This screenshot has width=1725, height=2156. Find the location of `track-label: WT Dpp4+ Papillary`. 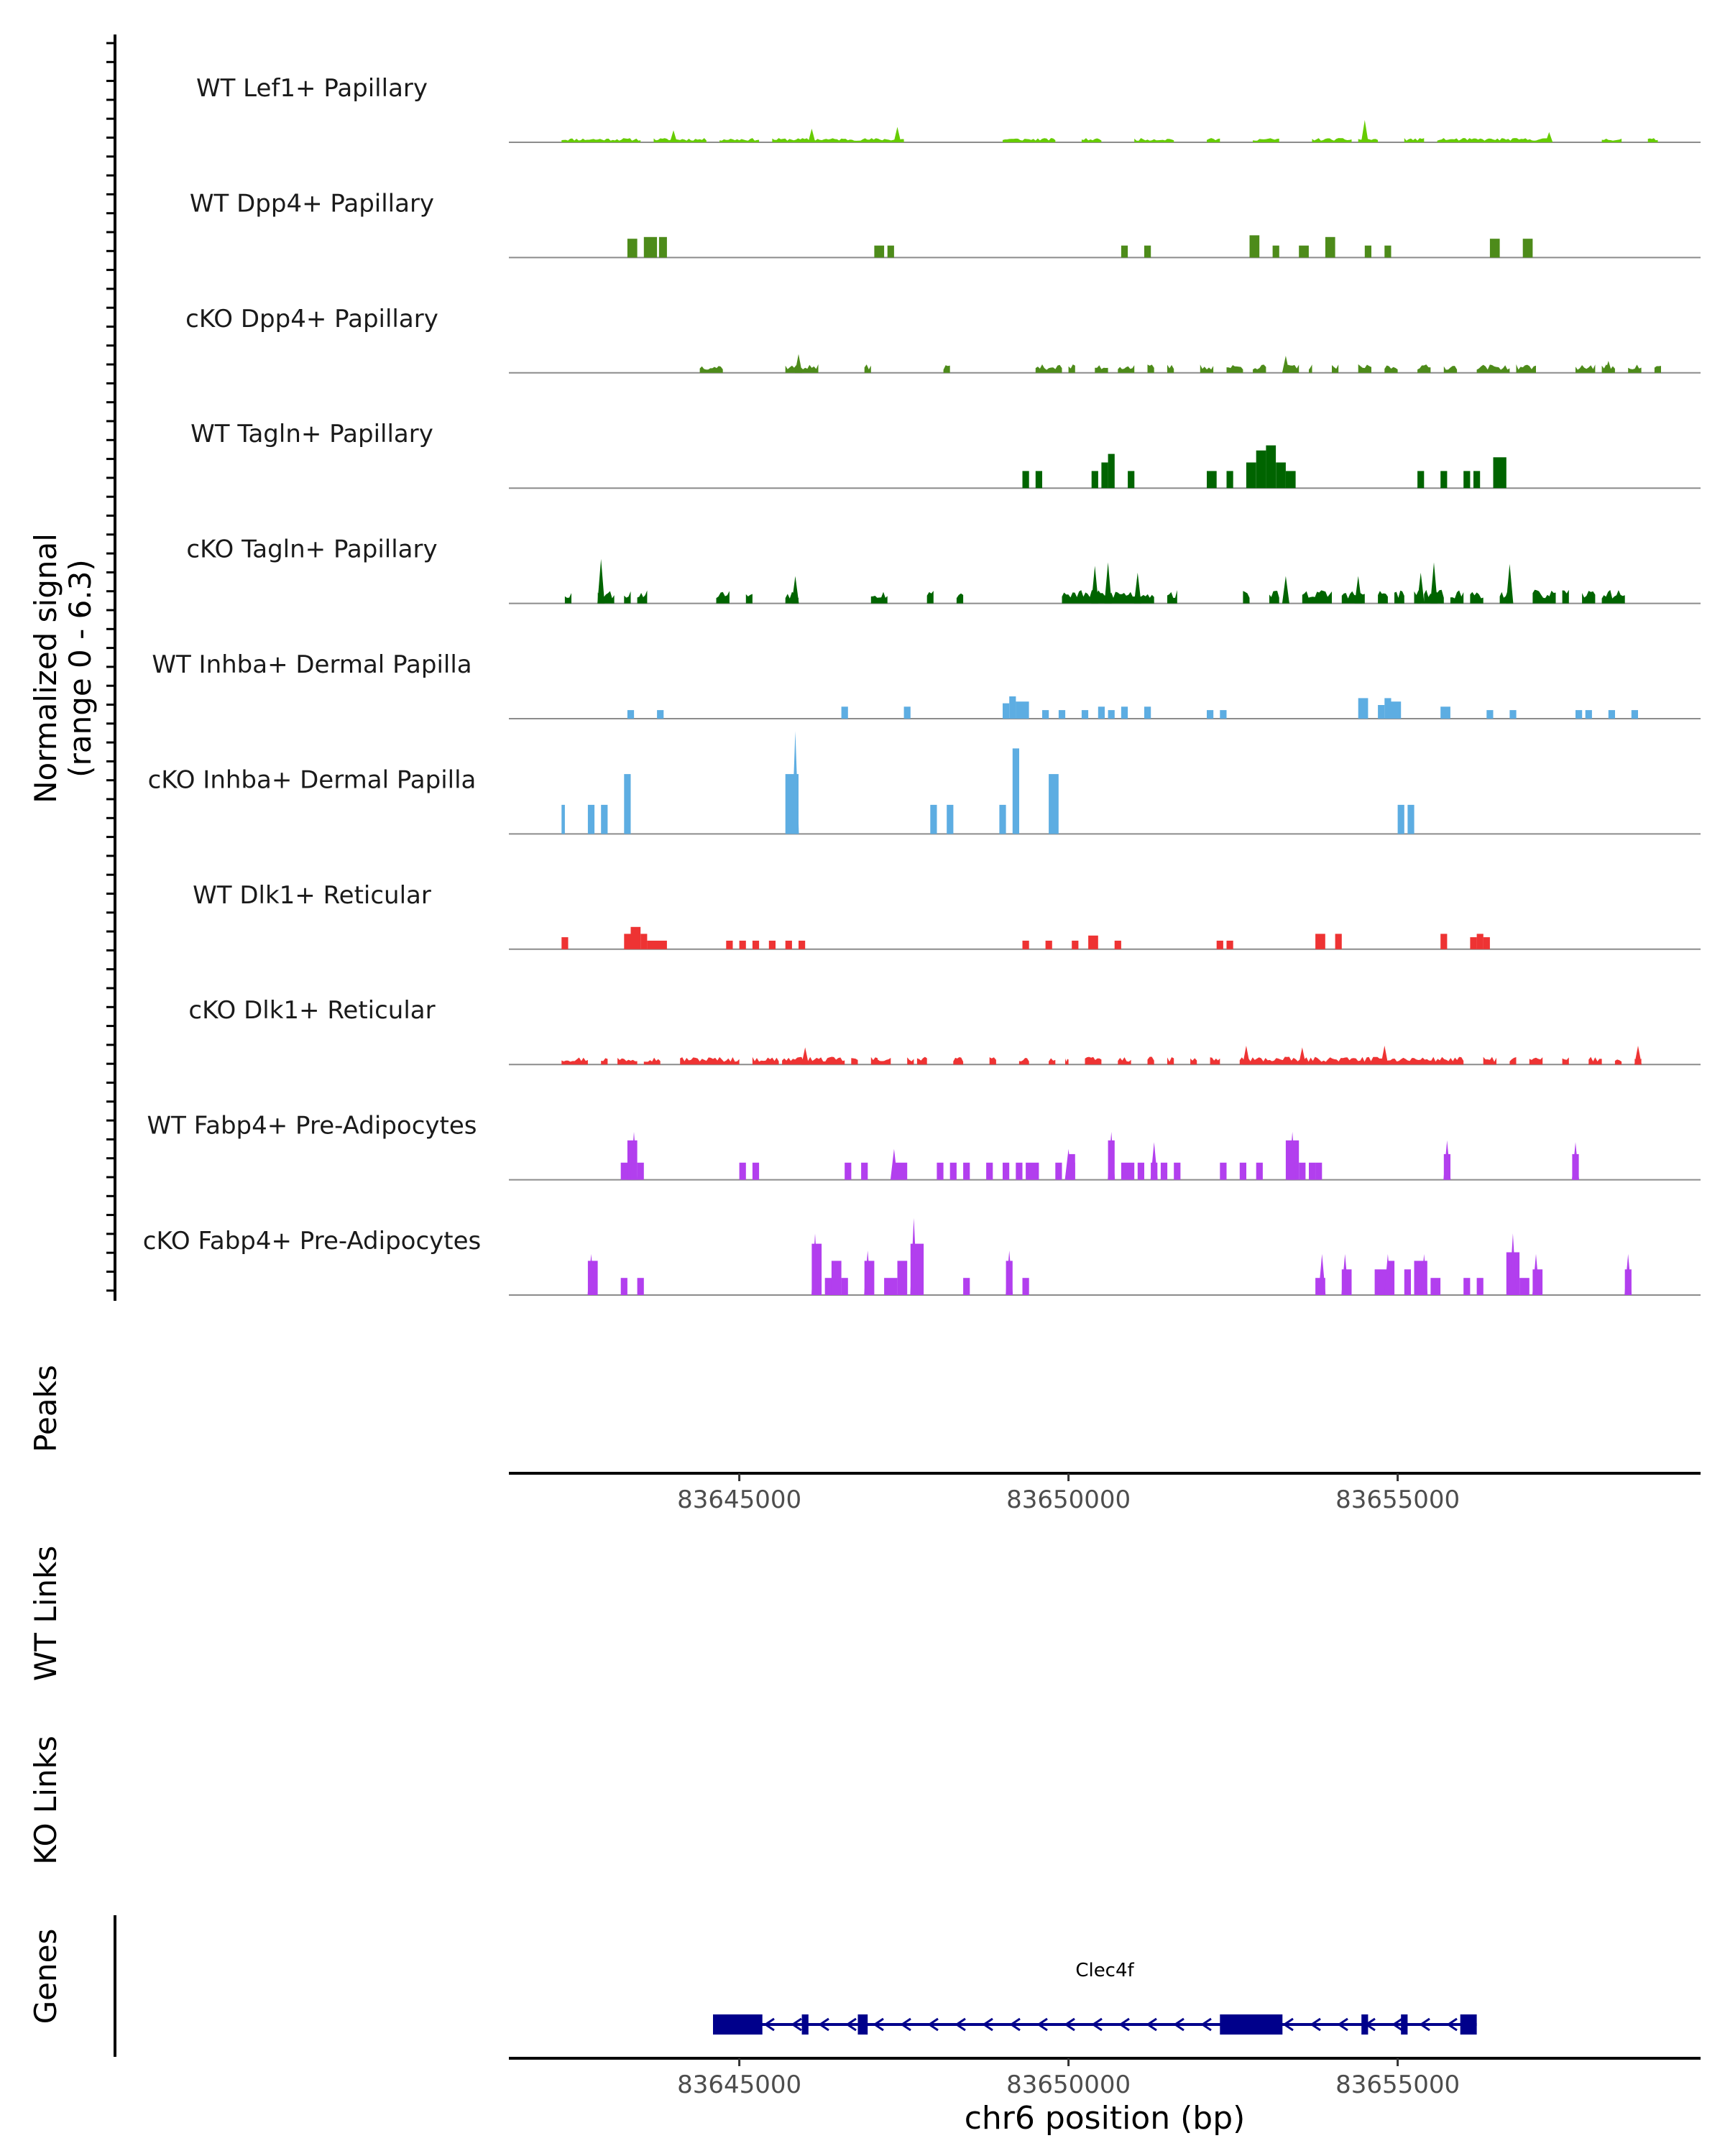

track-label: WT Dpp4+ Papillary is located at coordinates (312, 204).